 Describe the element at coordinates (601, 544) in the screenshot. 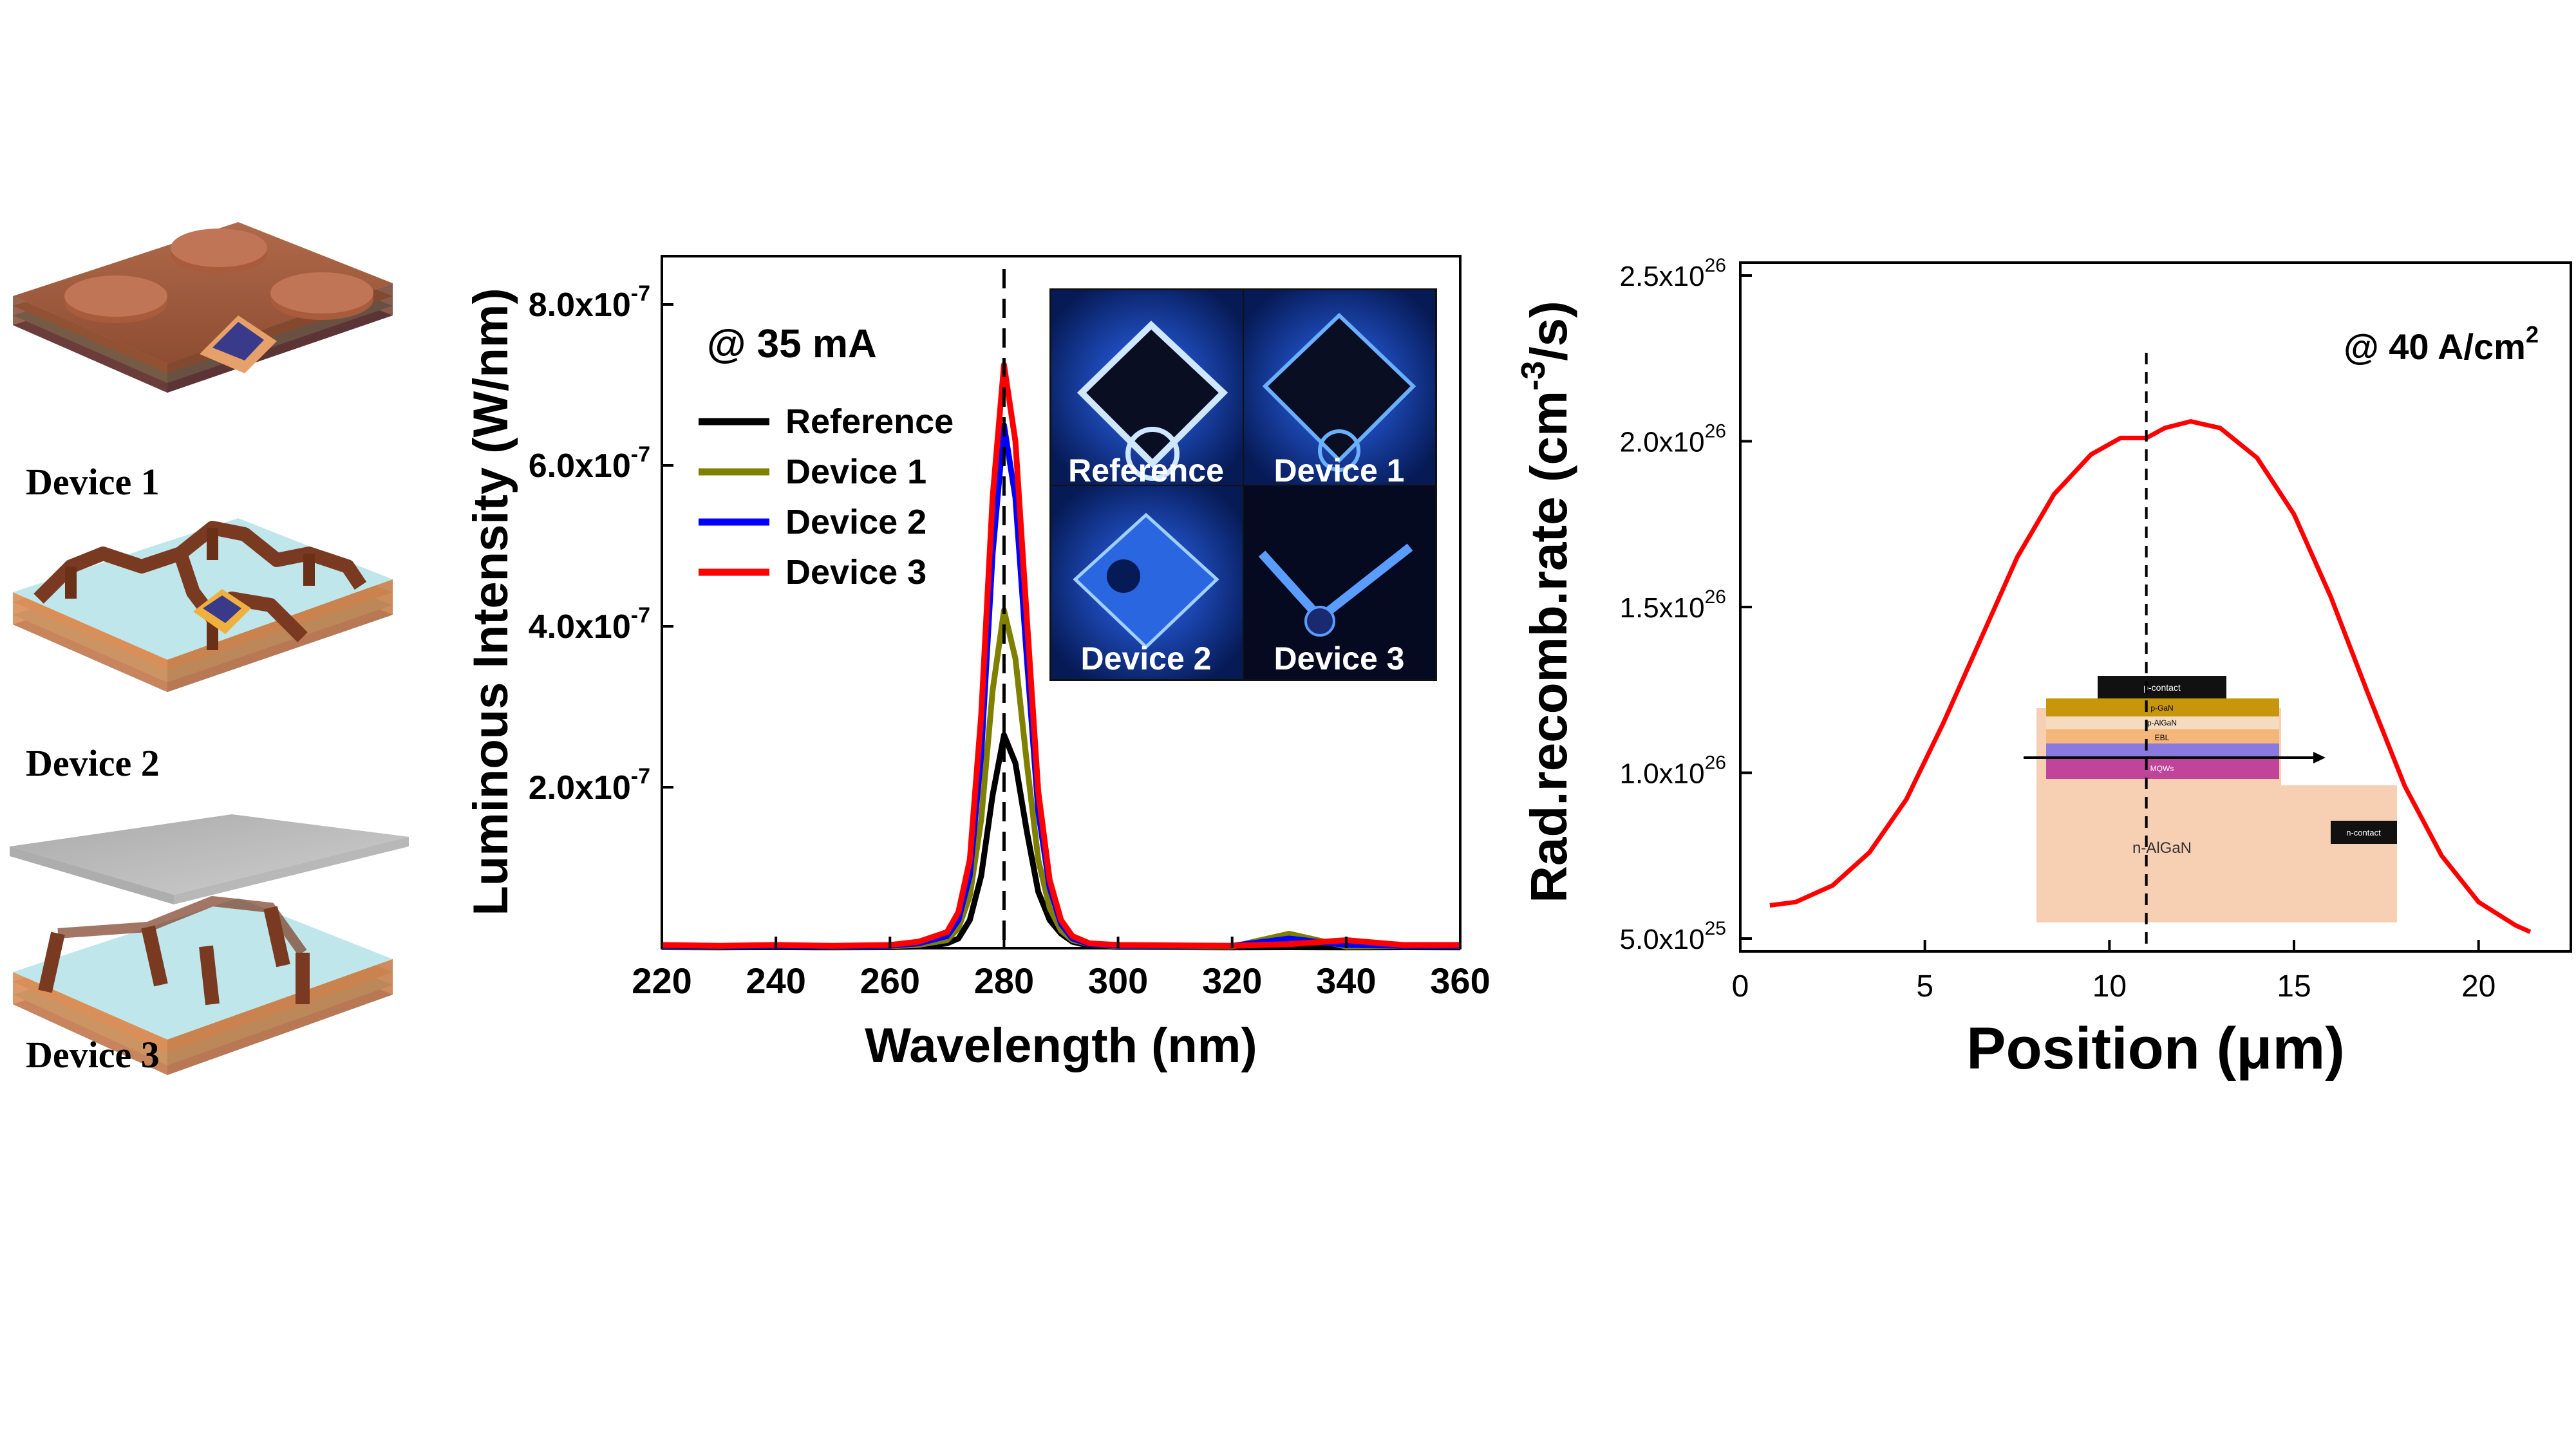

I see `chart1-y-ticks: 2.0x10⁻⁷ 4.0x10⁻⁷ 6.0x10⁻⁷ 8.0x10⁻⁷` at that location.